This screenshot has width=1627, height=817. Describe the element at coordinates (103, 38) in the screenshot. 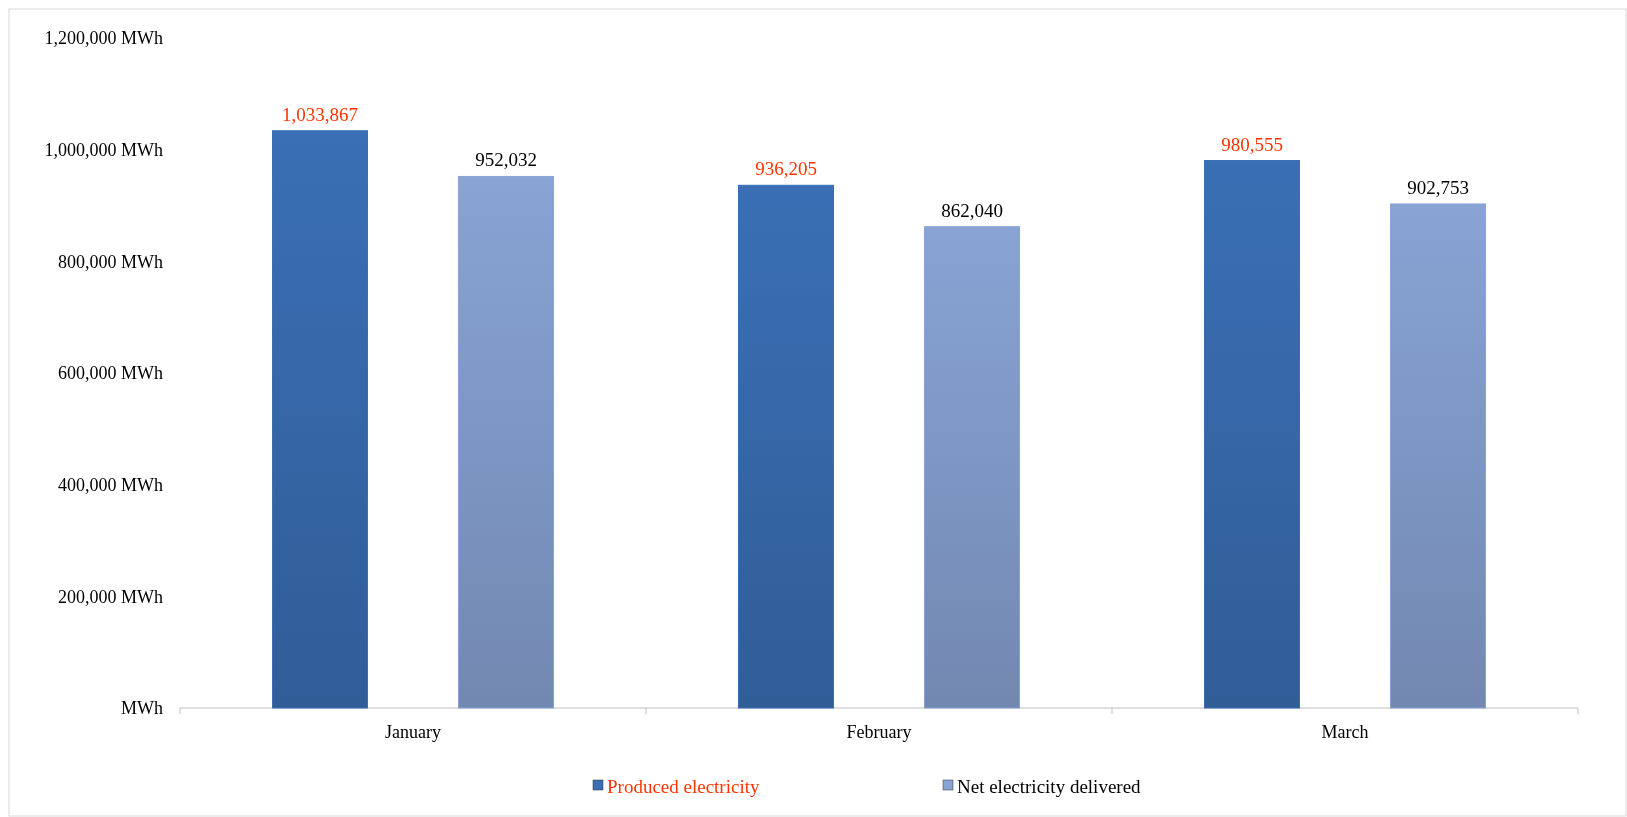

I see `y-tick-label: 1,200,000 MWh` at that location.